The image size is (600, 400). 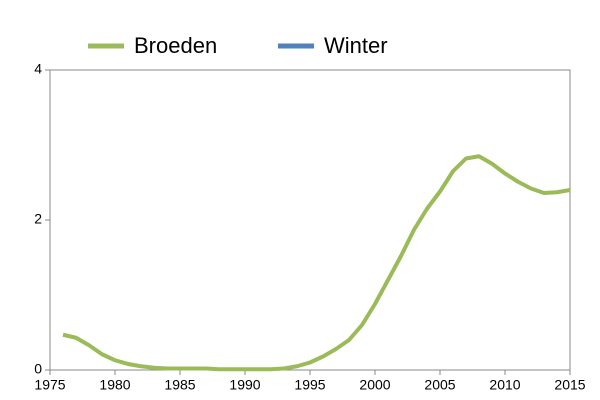 I want to click on y-tick-label: 0, so click(x=38, y=369).